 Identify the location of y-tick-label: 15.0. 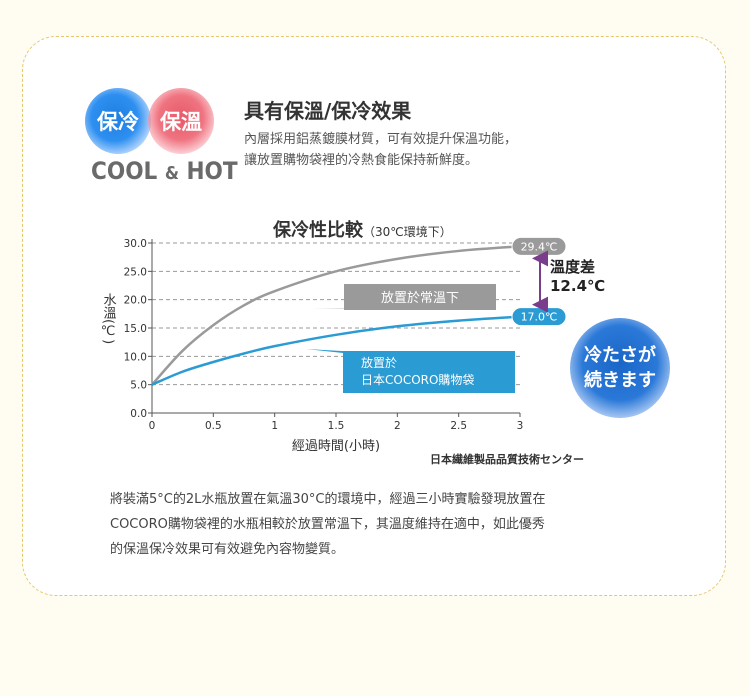
(135, 329).